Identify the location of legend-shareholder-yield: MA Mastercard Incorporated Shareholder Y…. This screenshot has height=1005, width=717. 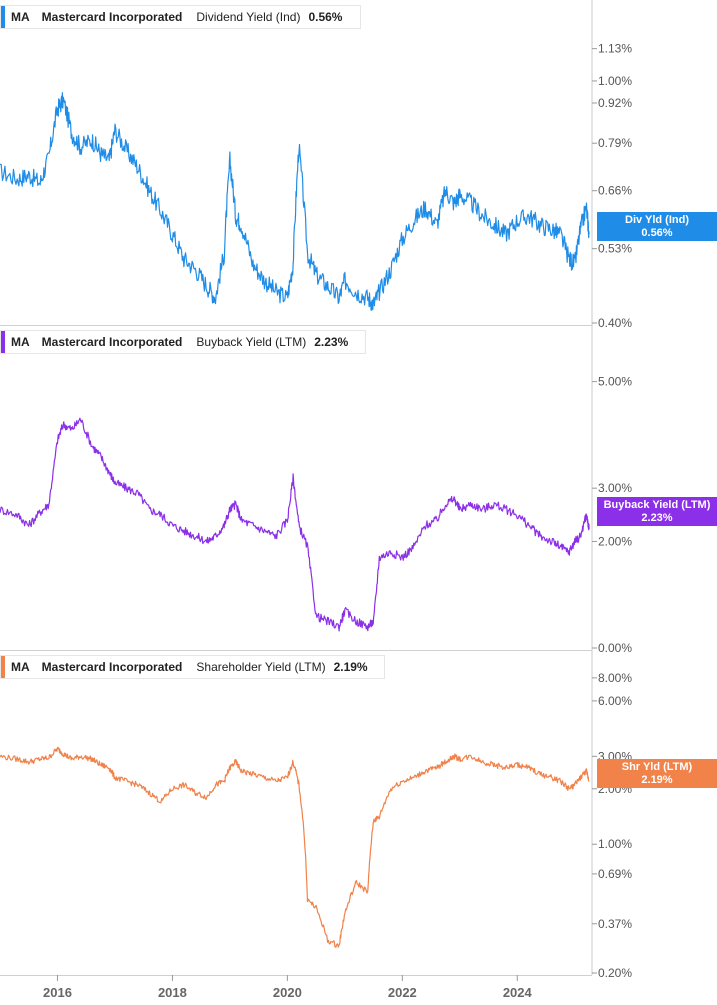
(192, 667).